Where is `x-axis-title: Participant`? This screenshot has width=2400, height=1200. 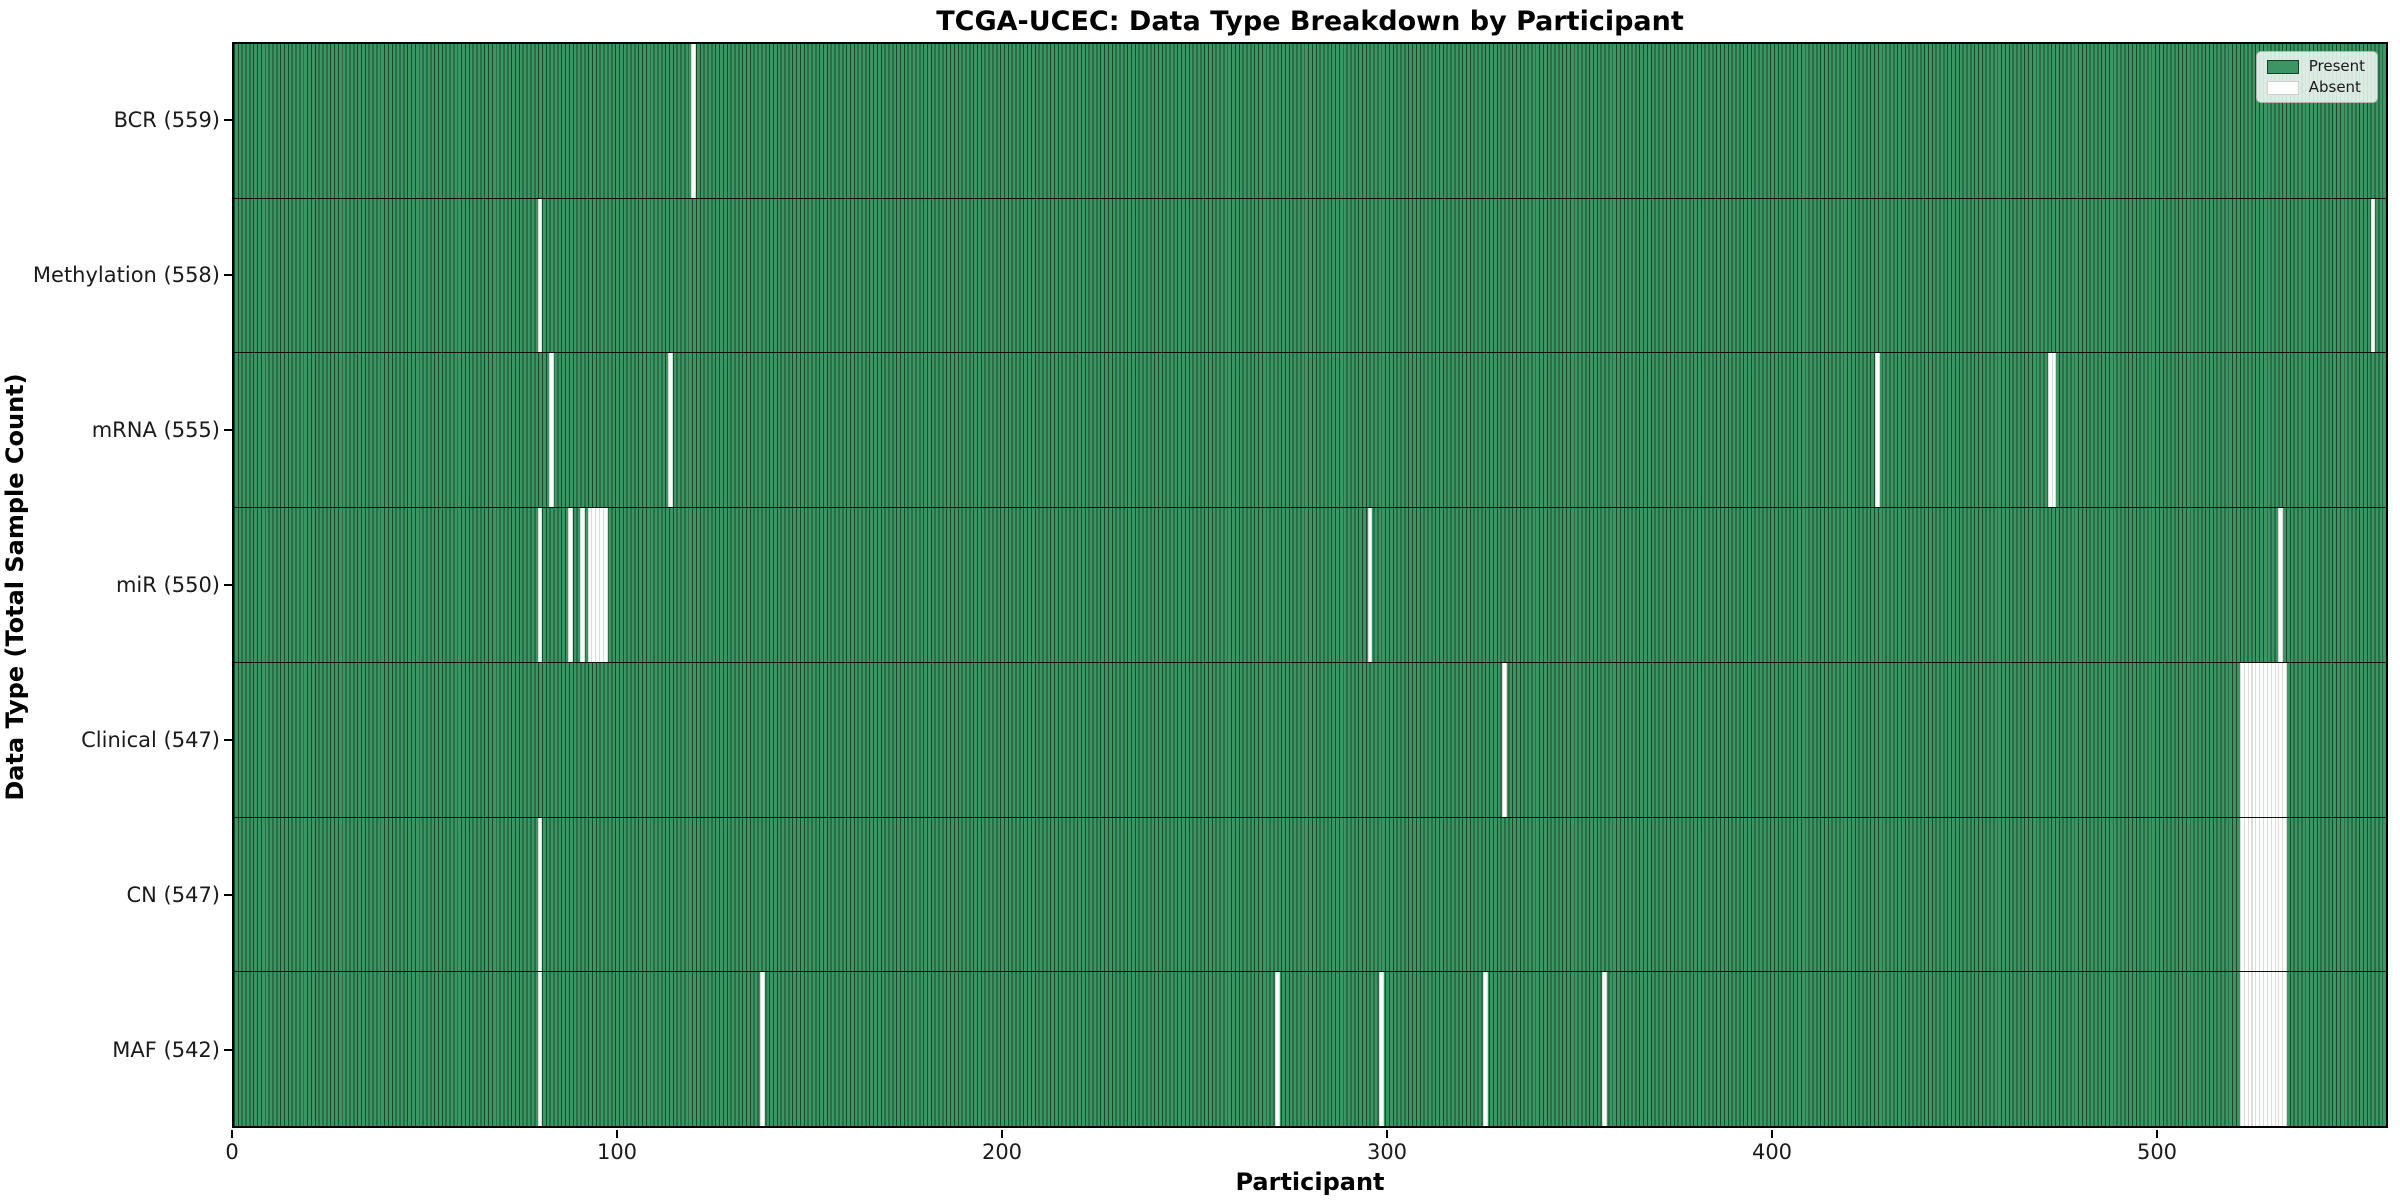 x-axis-title: Participant is located at coordinates (1310, 1182).